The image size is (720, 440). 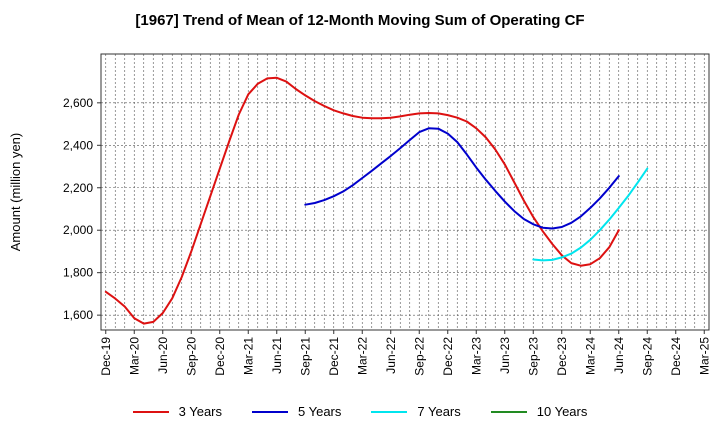 I want to click on legend-item: 7 Years, so click(x=416, y=411).